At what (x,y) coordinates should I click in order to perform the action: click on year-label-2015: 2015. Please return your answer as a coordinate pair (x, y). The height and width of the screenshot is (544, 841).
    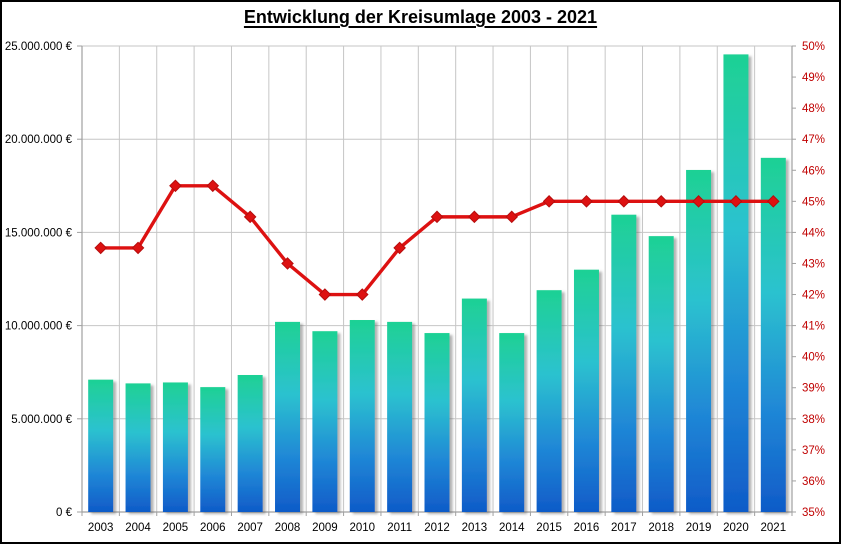
    Looking at the image, I should click on (549, 528).